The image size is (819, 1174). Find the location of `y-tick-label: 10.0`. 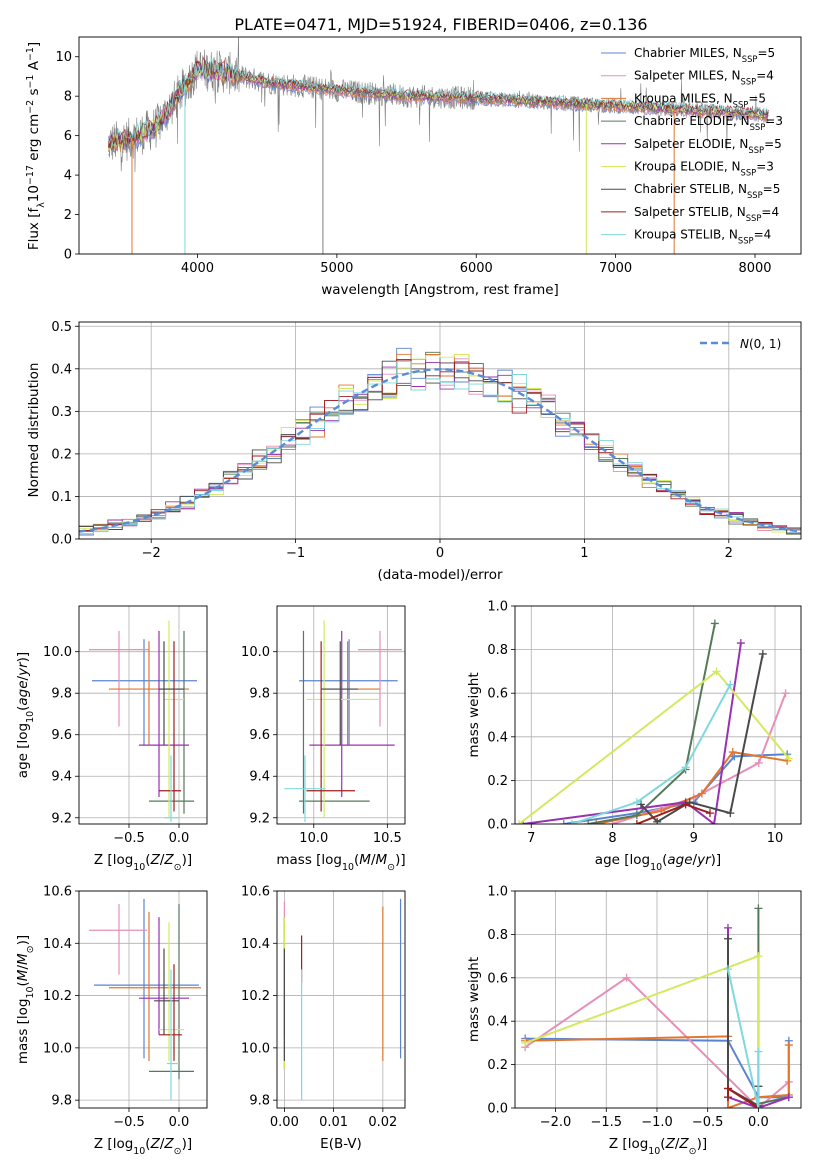

y-tick-label: 10.0 is located at coordinates (255, 1048).